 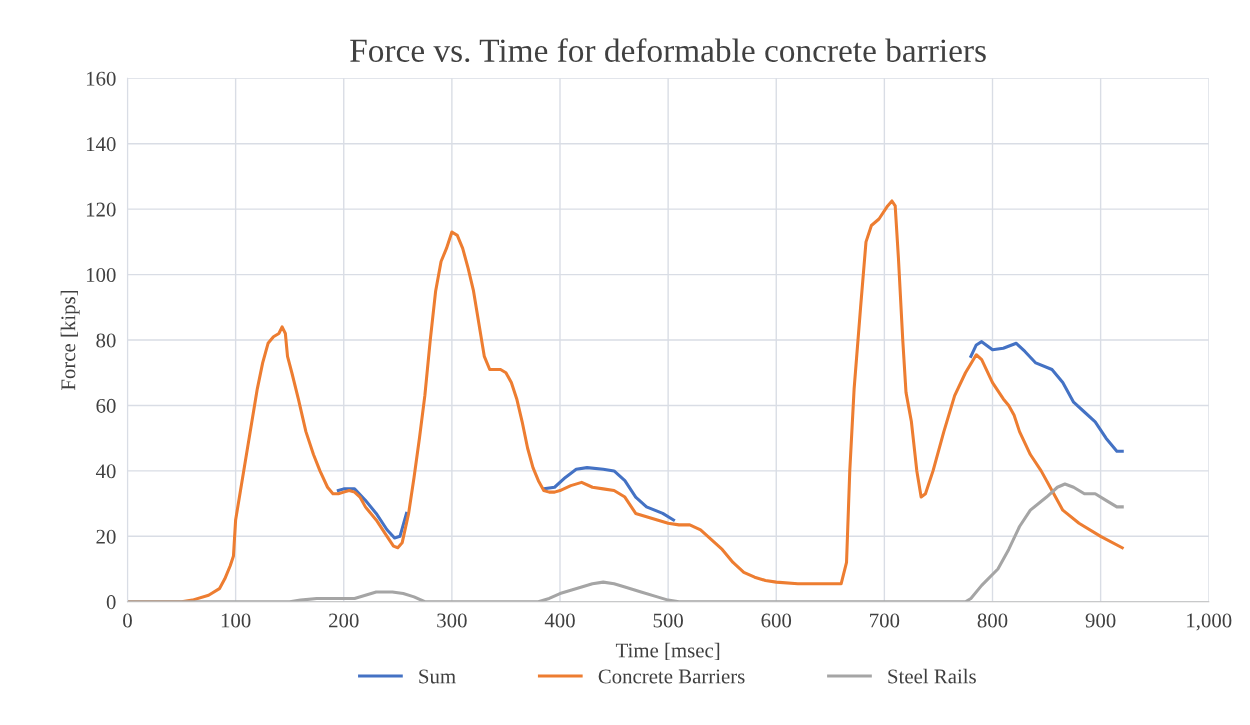 I want to click on x-tick-label: 900, so click(x=1100, y=620).